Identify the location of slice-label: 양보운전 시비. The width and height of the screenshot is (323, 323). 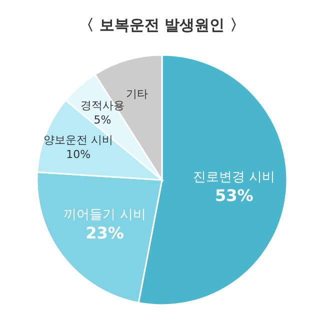
(79, 140).